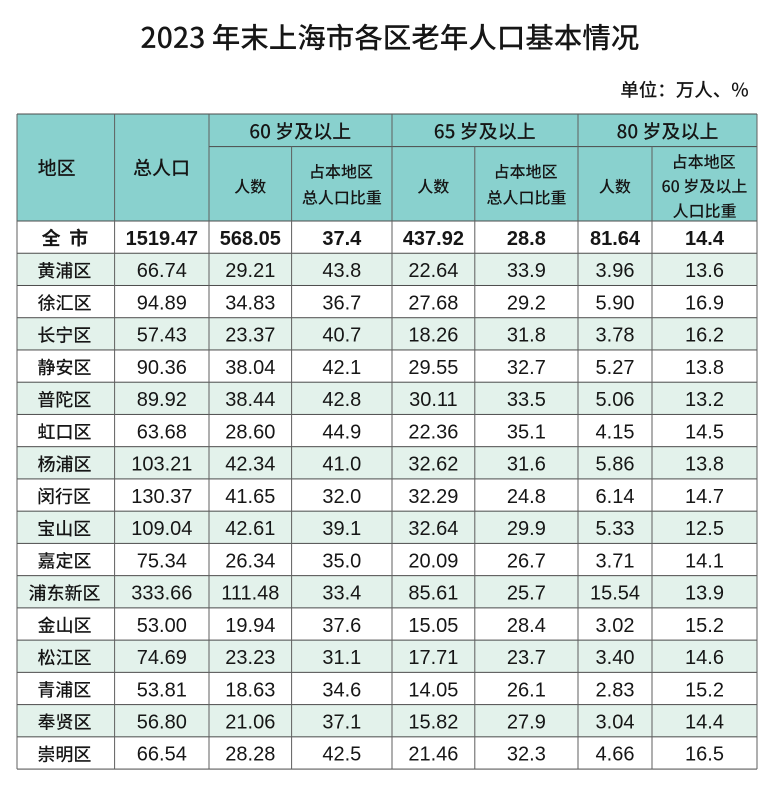  I want to click on svg-text: 42.5, so click(341, 755).